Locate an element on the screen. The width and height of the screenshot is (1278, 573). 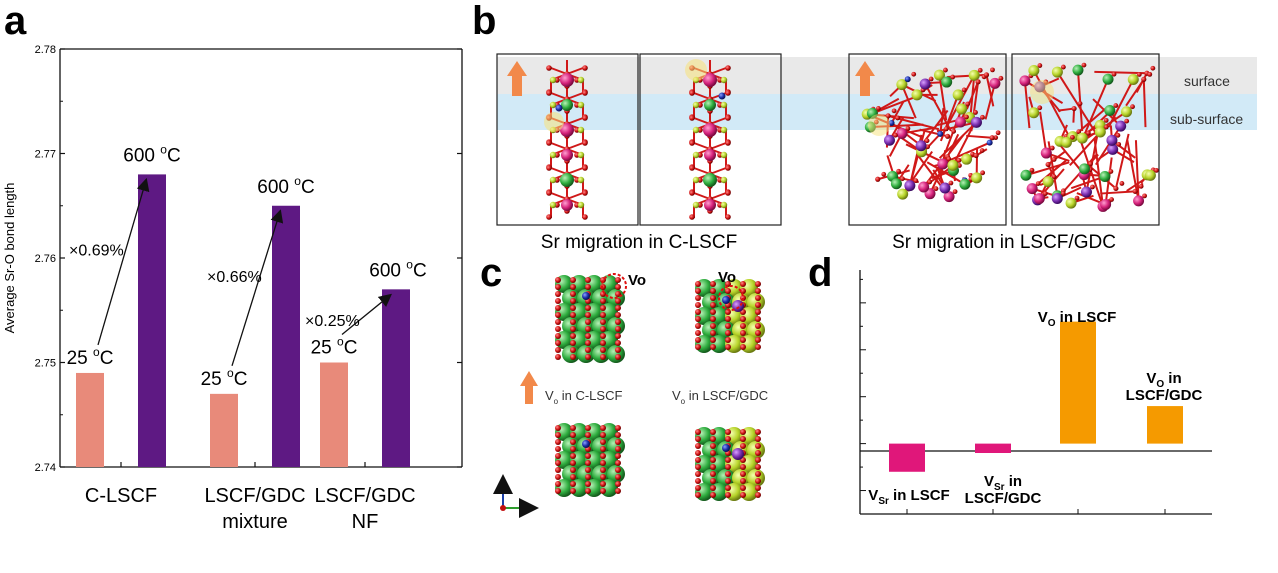
label-25c-0-value: 25 is located at coordinates (80, 358).